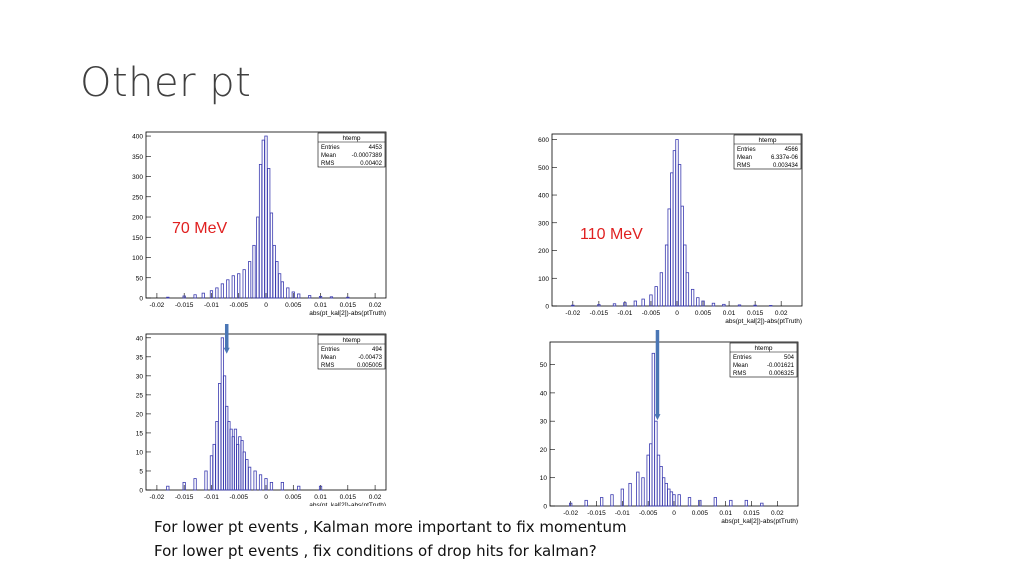 This screenshot has height=576, width=1024. Describe the element at coordinates (782, 374) in the screenshot. I see `stats-value: 0.006325` at that location.